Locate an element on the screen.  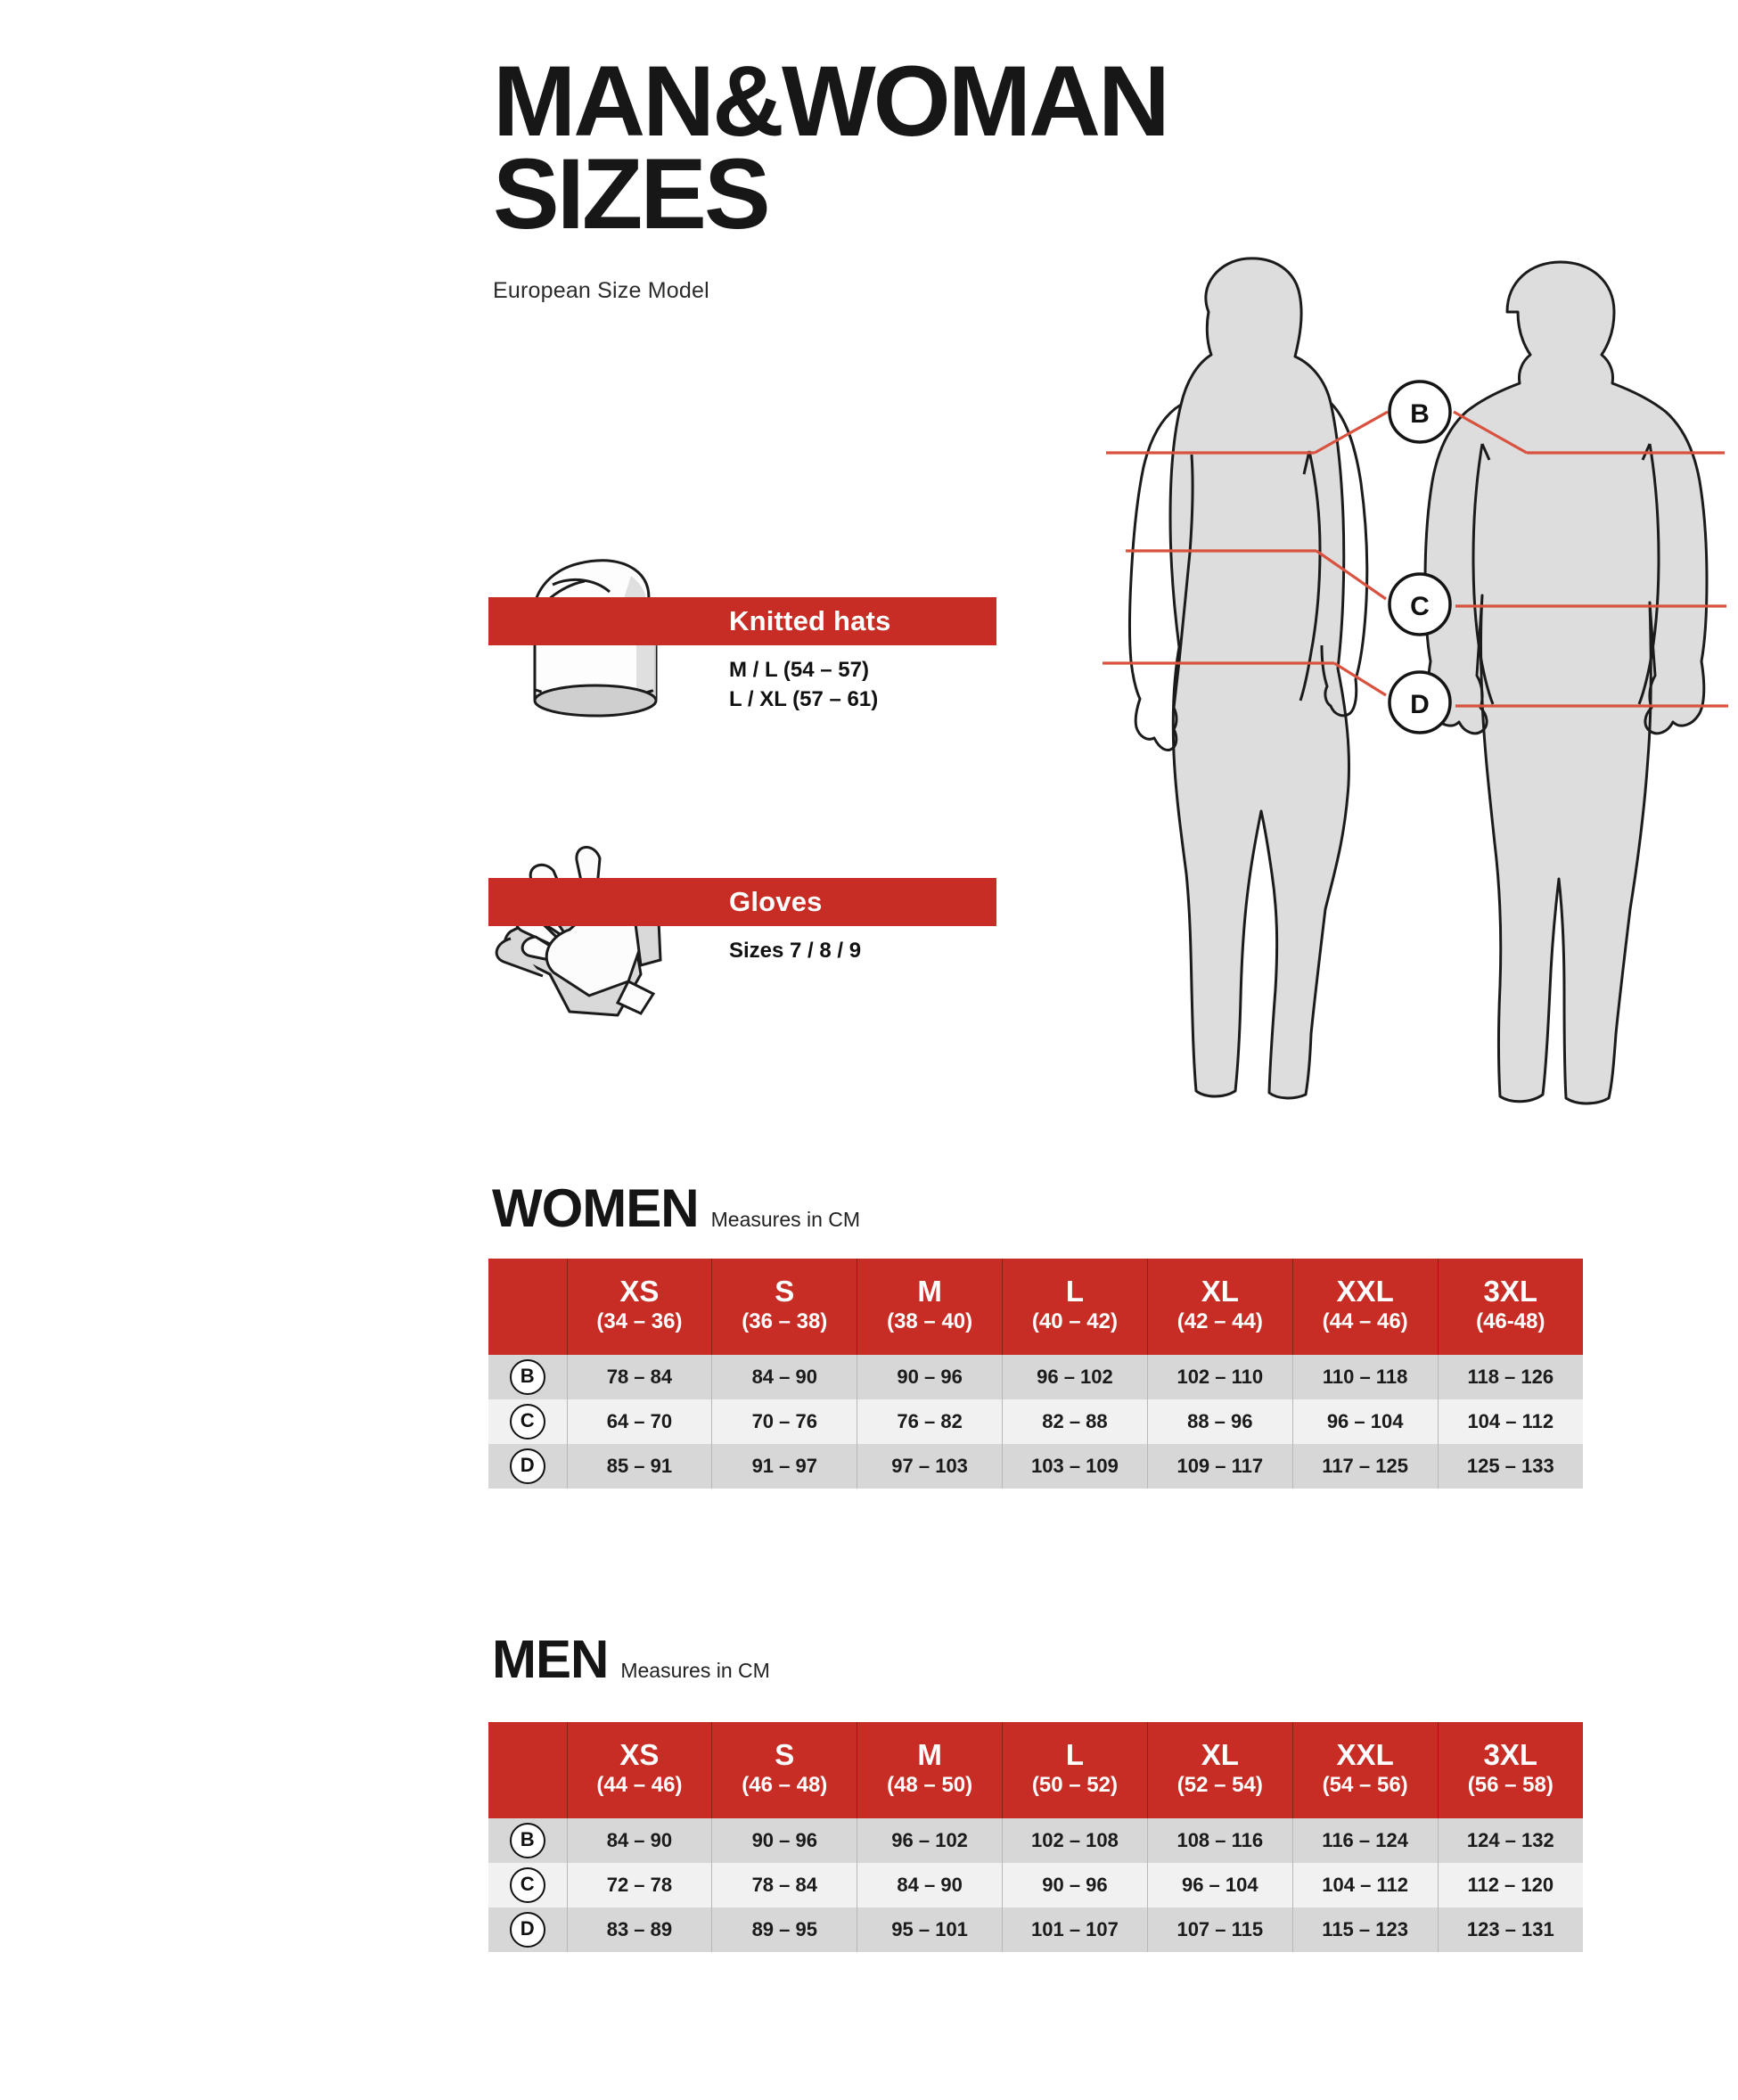
women-col-xl: XL (42 – 44) is located at coordinates (1220, 1307).